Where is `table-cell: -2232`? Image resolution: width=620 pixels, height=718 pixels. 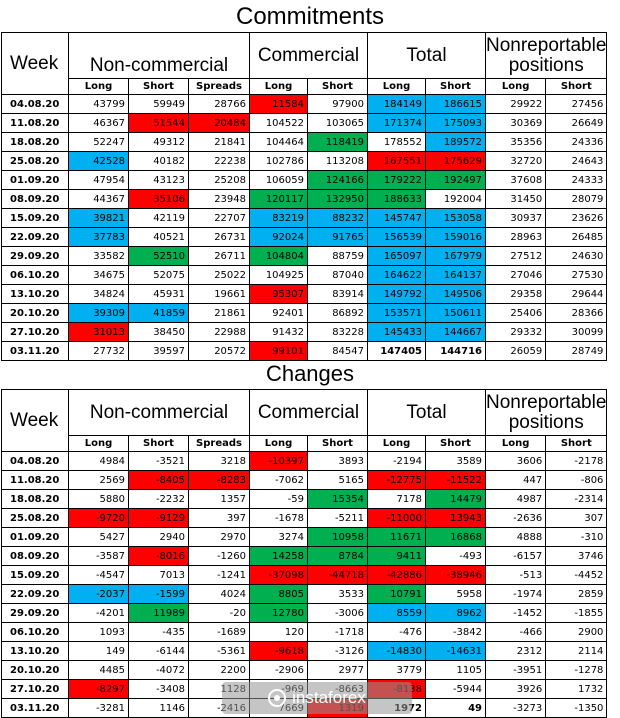
table-cell: -2232 is located at coordinates (158, 499).